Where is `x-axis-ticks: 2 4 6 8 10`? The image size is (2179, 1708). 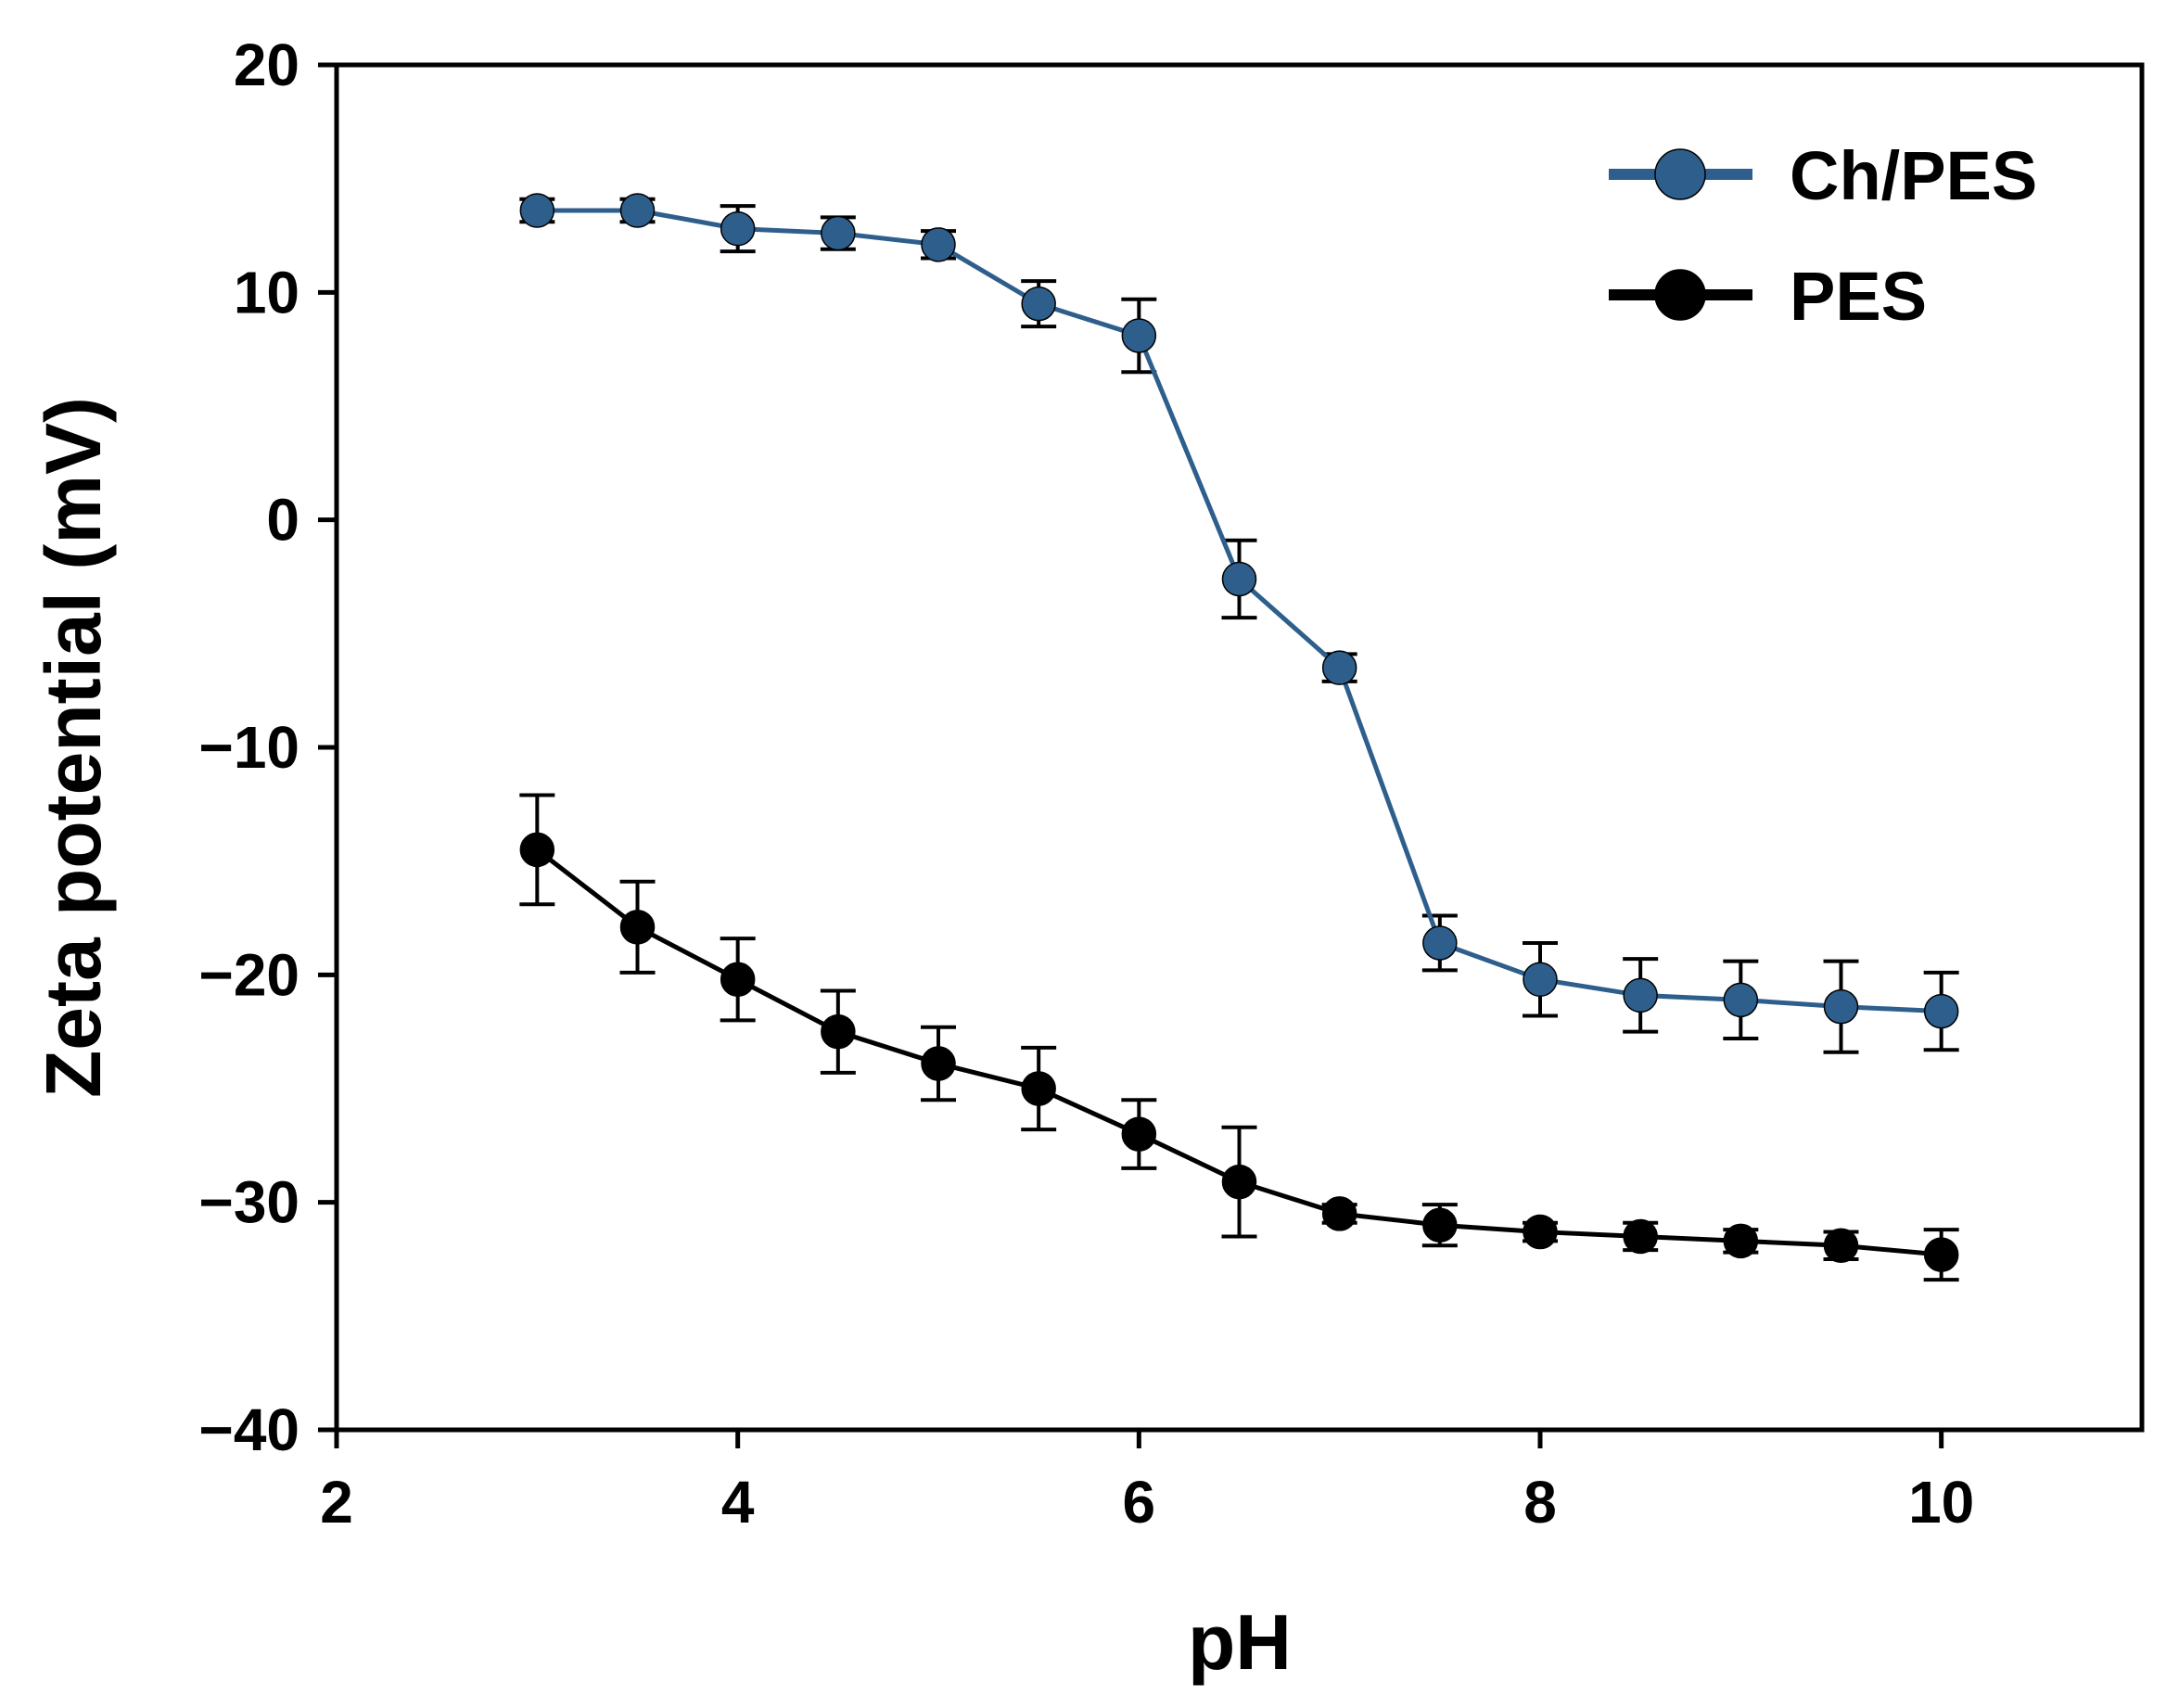 x-axis-ticks: 2 4 6 8 10 is located at coordinates (1147, 1483).